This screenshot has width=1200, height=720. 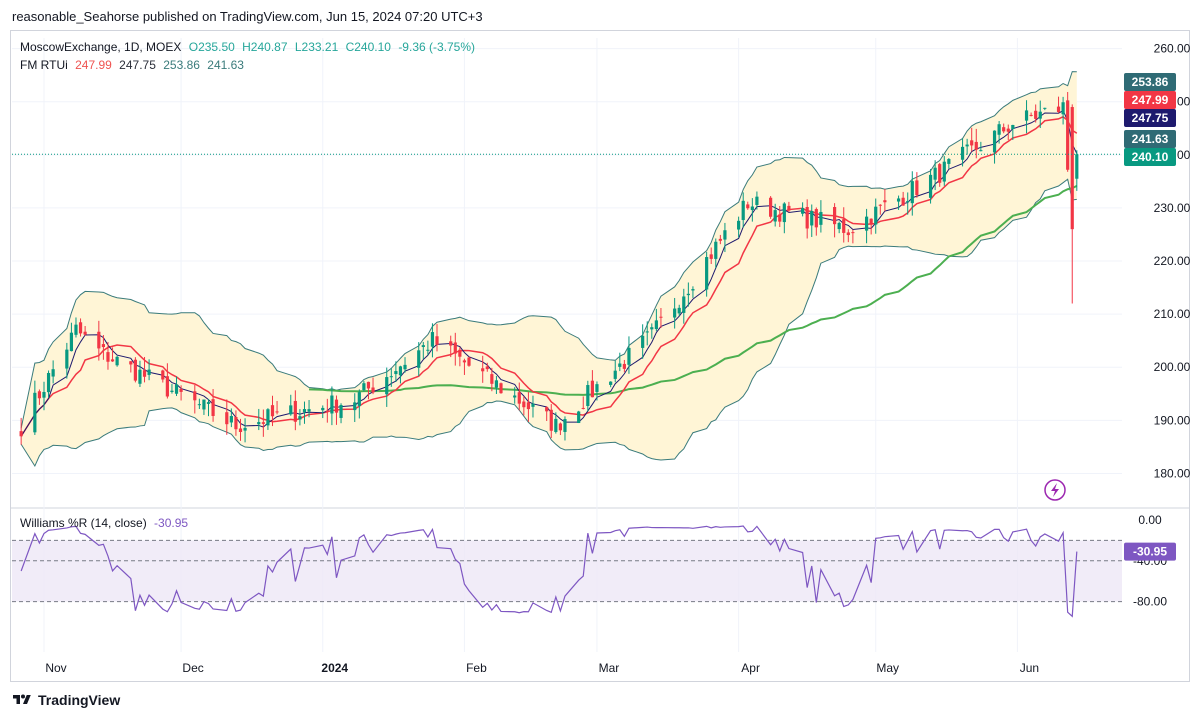 I want to click on wr-title: Williams %R (14, close), so click(x=83, y=523).